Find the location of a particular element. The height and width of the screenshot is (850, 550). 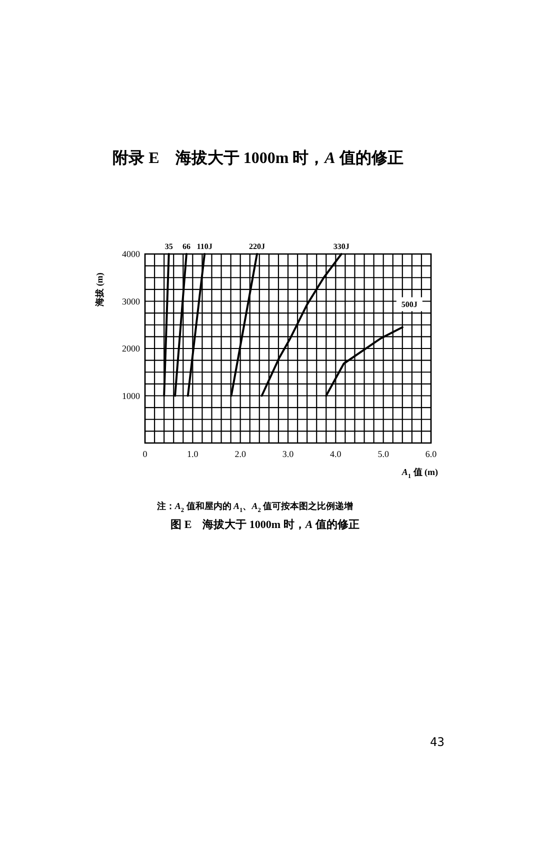

text: 图 E 海拔大于 1000m 时，A 值的修正 is located at coordinates (265, 525).